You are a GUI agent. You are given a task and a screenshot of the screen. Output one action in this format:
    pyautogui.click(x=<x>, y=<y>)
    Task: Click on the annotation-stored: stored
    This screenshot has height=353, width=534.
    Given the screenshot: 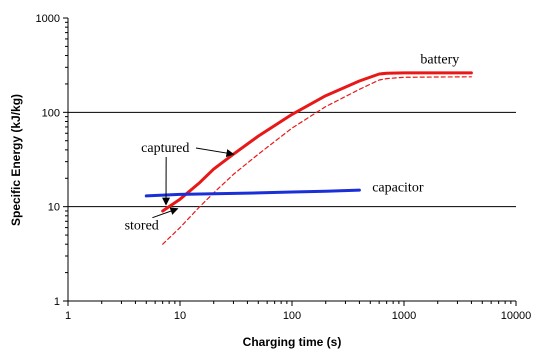 What is the action you would take?
    pyautogui.click(x=142, y=226)
    